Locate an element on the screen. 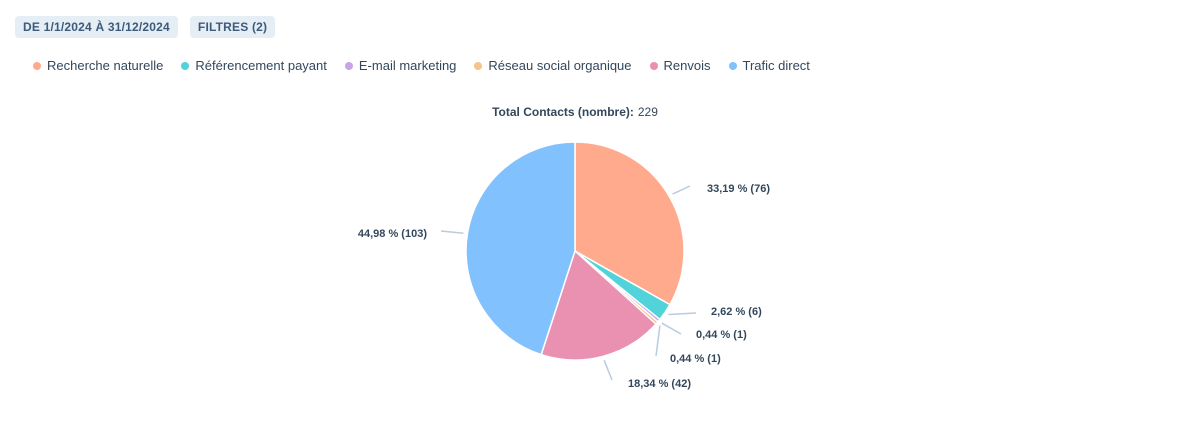 The width and height of the screenshot is (1195, 427). legend-item-renvois: Renvois is located at coordinates (680, 65).